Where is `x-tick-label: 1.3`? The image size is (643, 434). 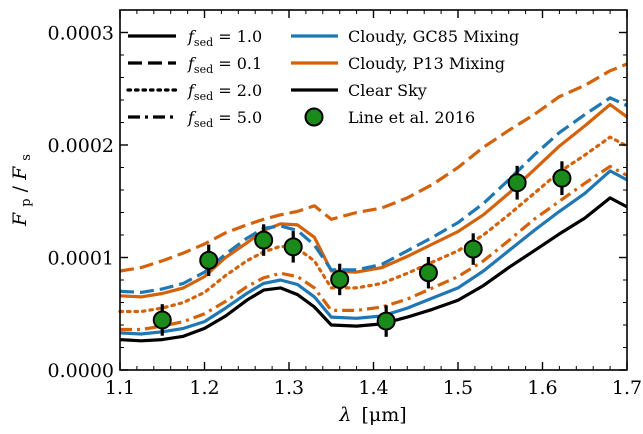 x-tick-label: 1.3 is located at coordinates (289, 388).